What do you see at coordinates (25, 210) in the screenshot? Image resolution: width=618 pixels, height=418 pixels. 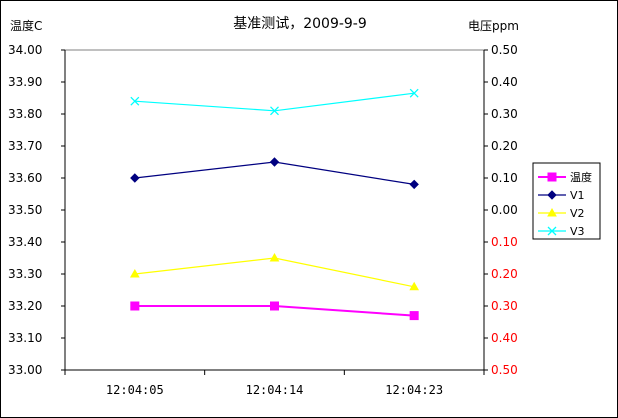 I see `left-tick-label: 33.50` at bounding box center [25, 210].